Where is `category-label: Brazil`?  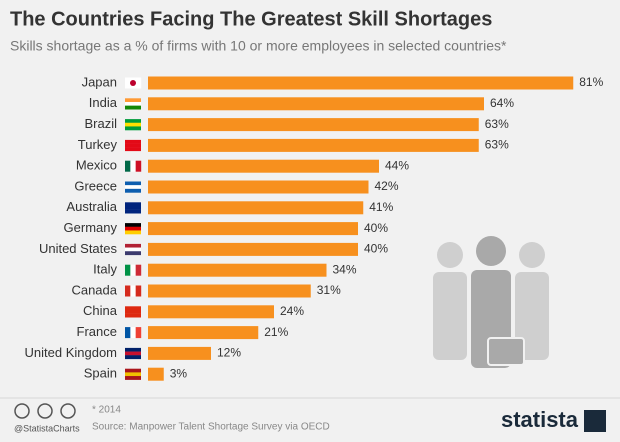
category-label: Brazil is located at coordinates (100, 123).